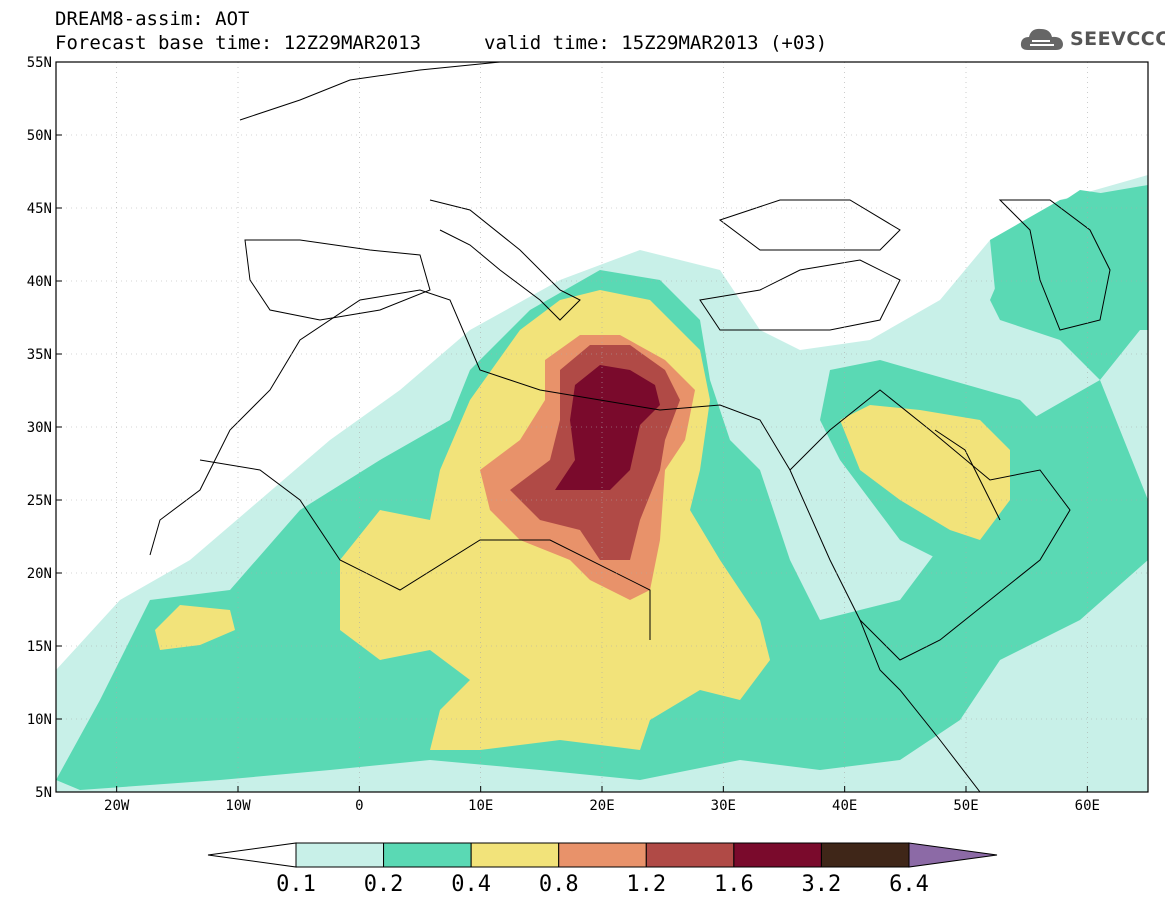 The width and height of the screenshot is (1165, 905). Describe the element at coordinates (844, 806) in the screenshot. I see `lon-label: 40E` at that location.